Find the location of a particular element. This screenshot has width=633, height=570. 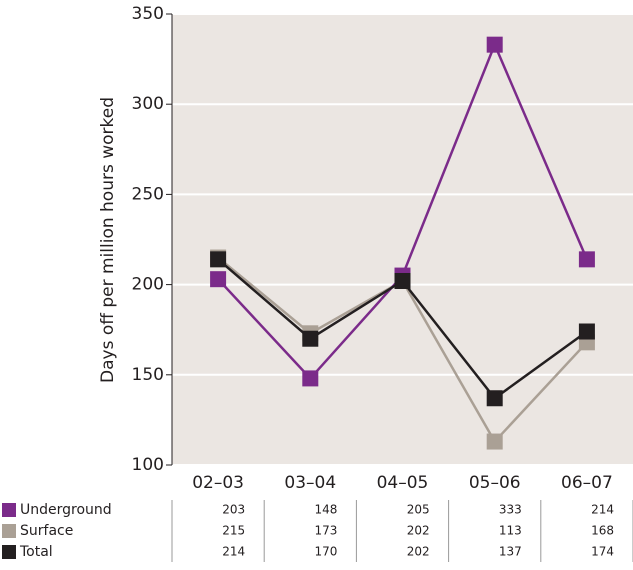

x-tick-label: 05–06 is located at coordinates (495, 483).